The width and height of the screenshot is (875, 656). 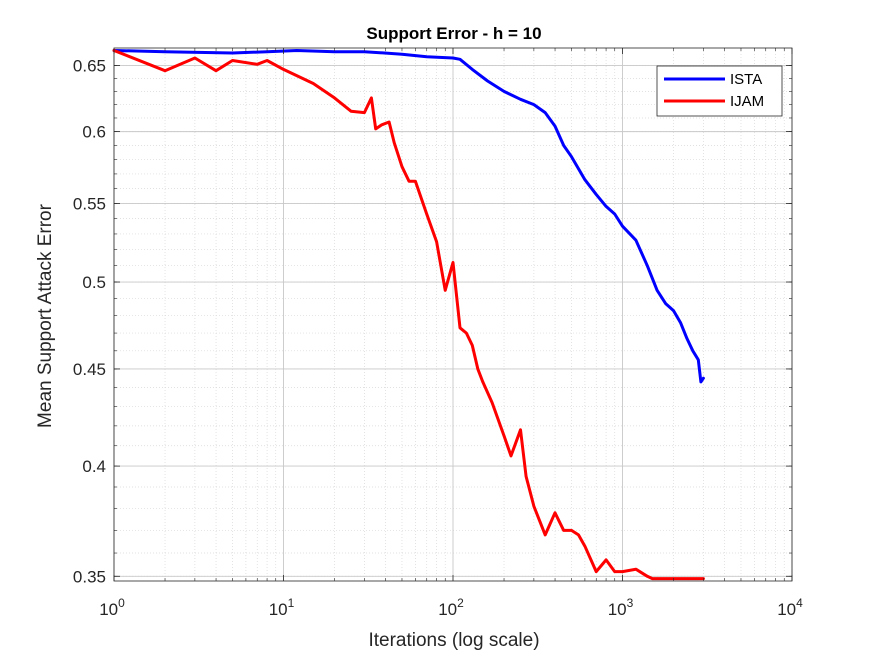 What do you see at coordinates (747, 101) in the screenshot?
I see `legend-label: IJAM` at bounding box center [747, 101].